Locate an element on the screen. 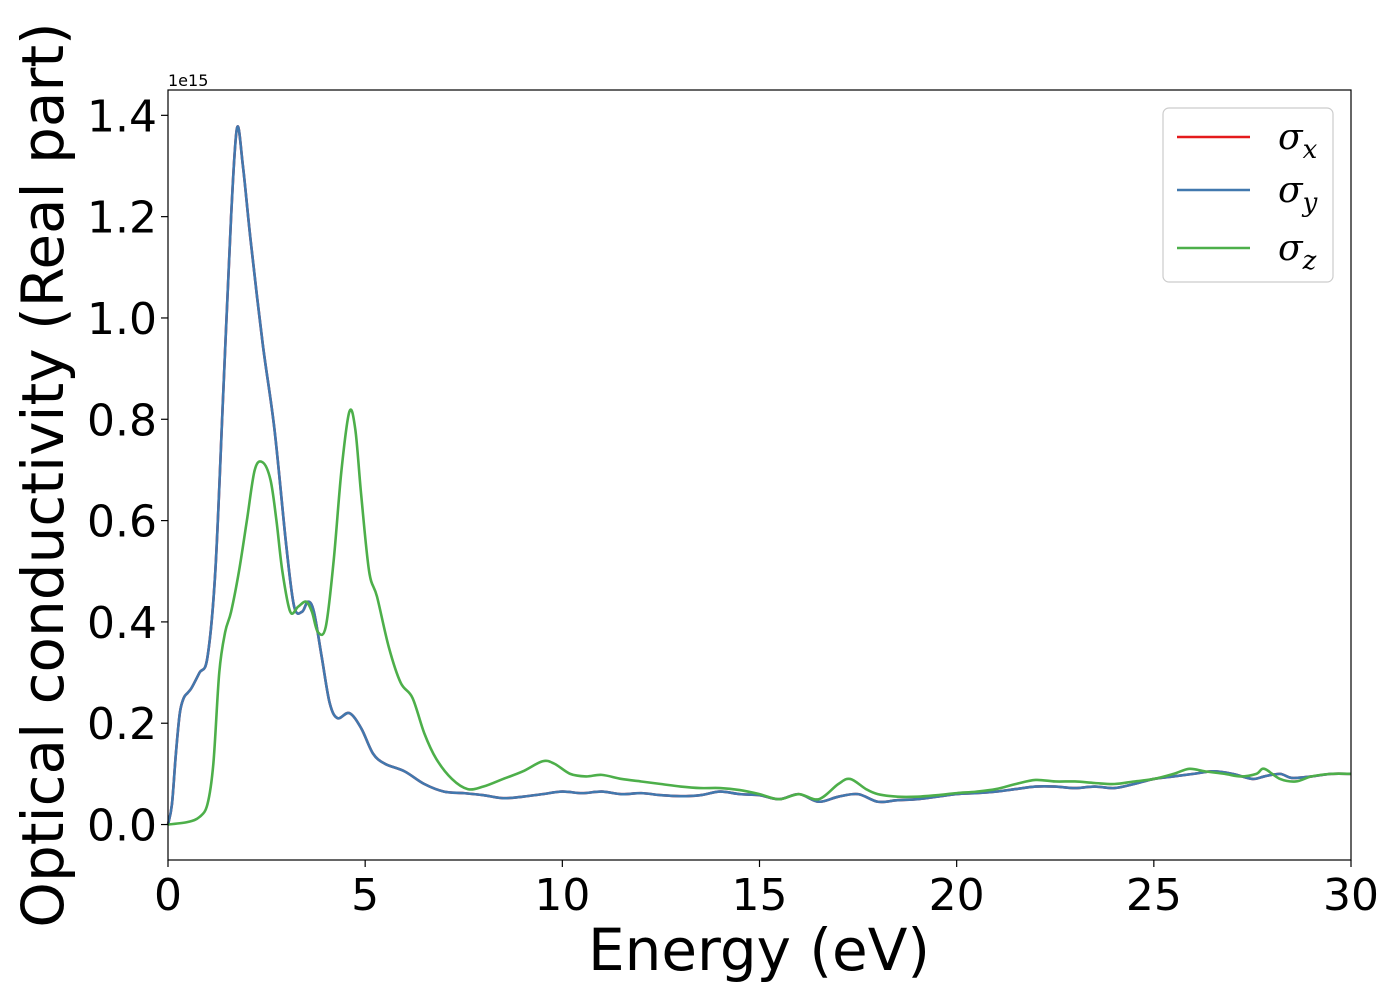 The width and height of the screenshot is (1400, 1000). y-offset-text: 1e15 is located at coordinates (188, 80).